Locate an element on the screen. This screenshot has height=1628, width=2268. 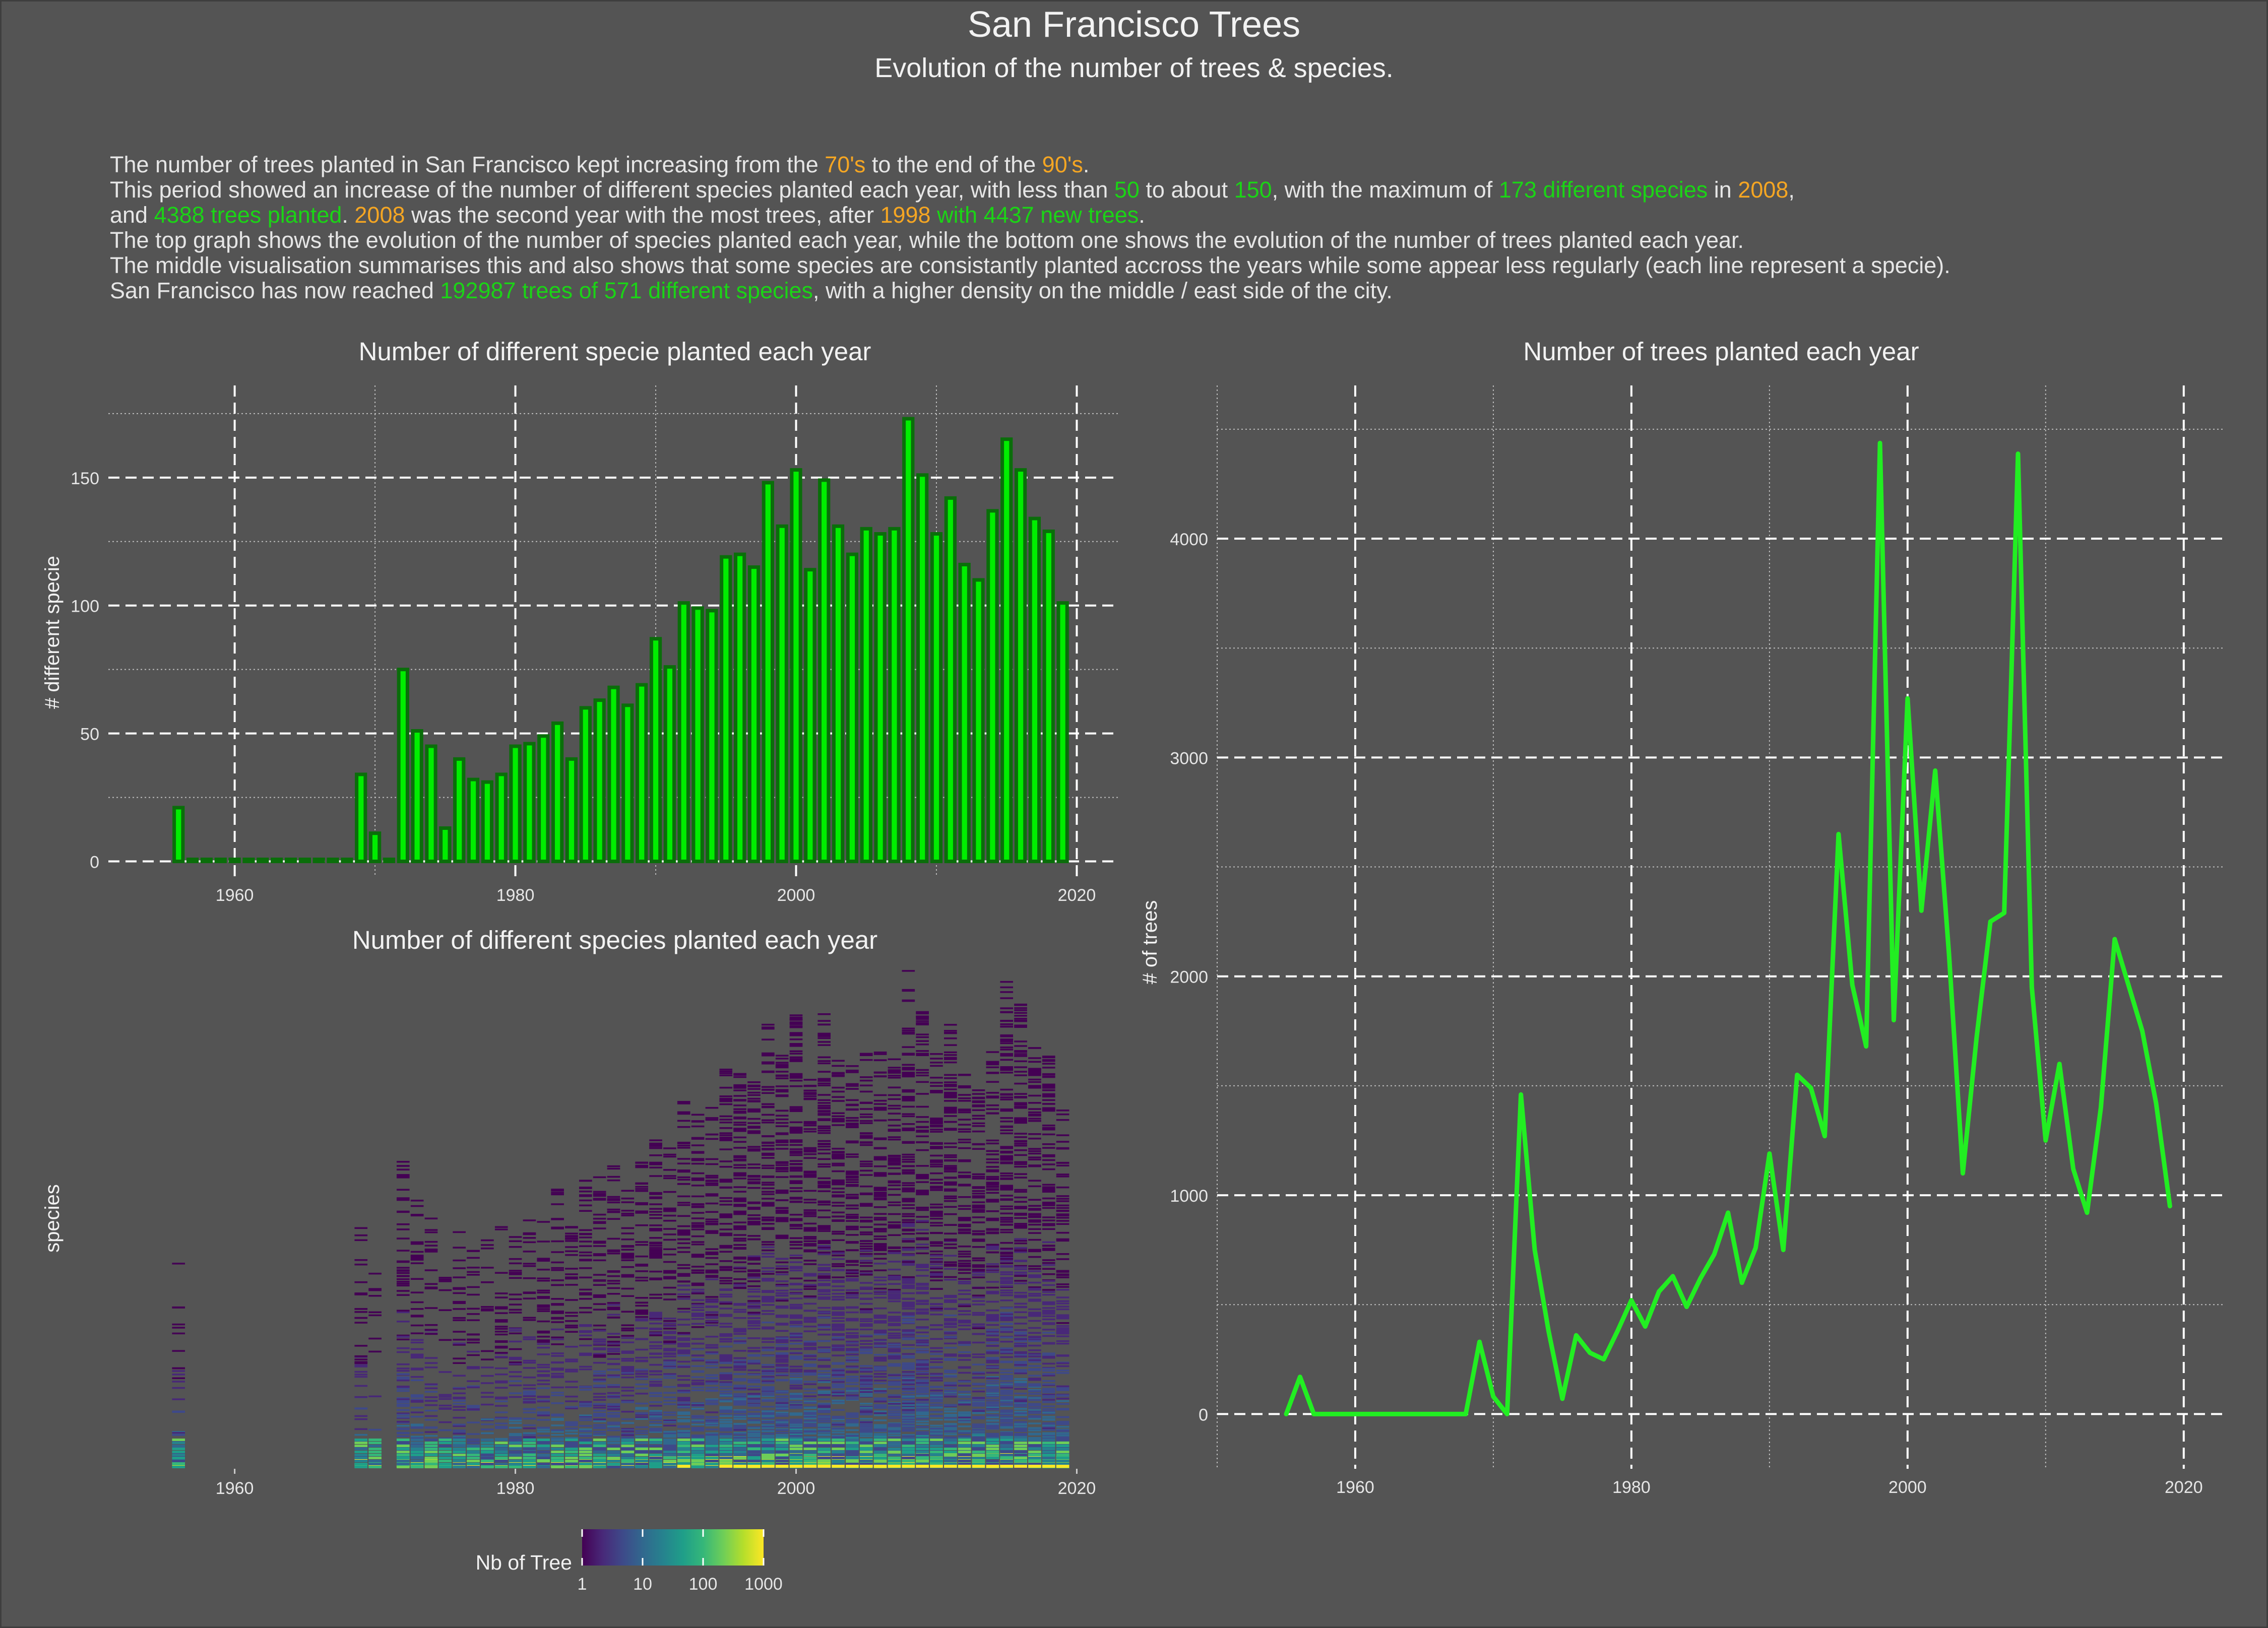
x-tick-label: 2020 is located at coordinates (1077, 895).